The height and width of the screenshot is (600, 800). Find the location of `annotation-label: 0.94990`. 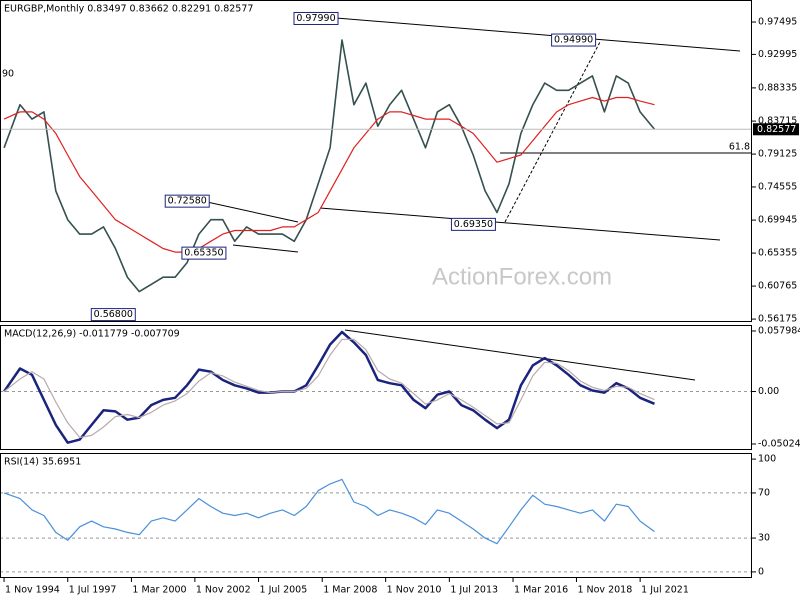

annotation-label: 0.94990 is located at coordinates (573, 40).